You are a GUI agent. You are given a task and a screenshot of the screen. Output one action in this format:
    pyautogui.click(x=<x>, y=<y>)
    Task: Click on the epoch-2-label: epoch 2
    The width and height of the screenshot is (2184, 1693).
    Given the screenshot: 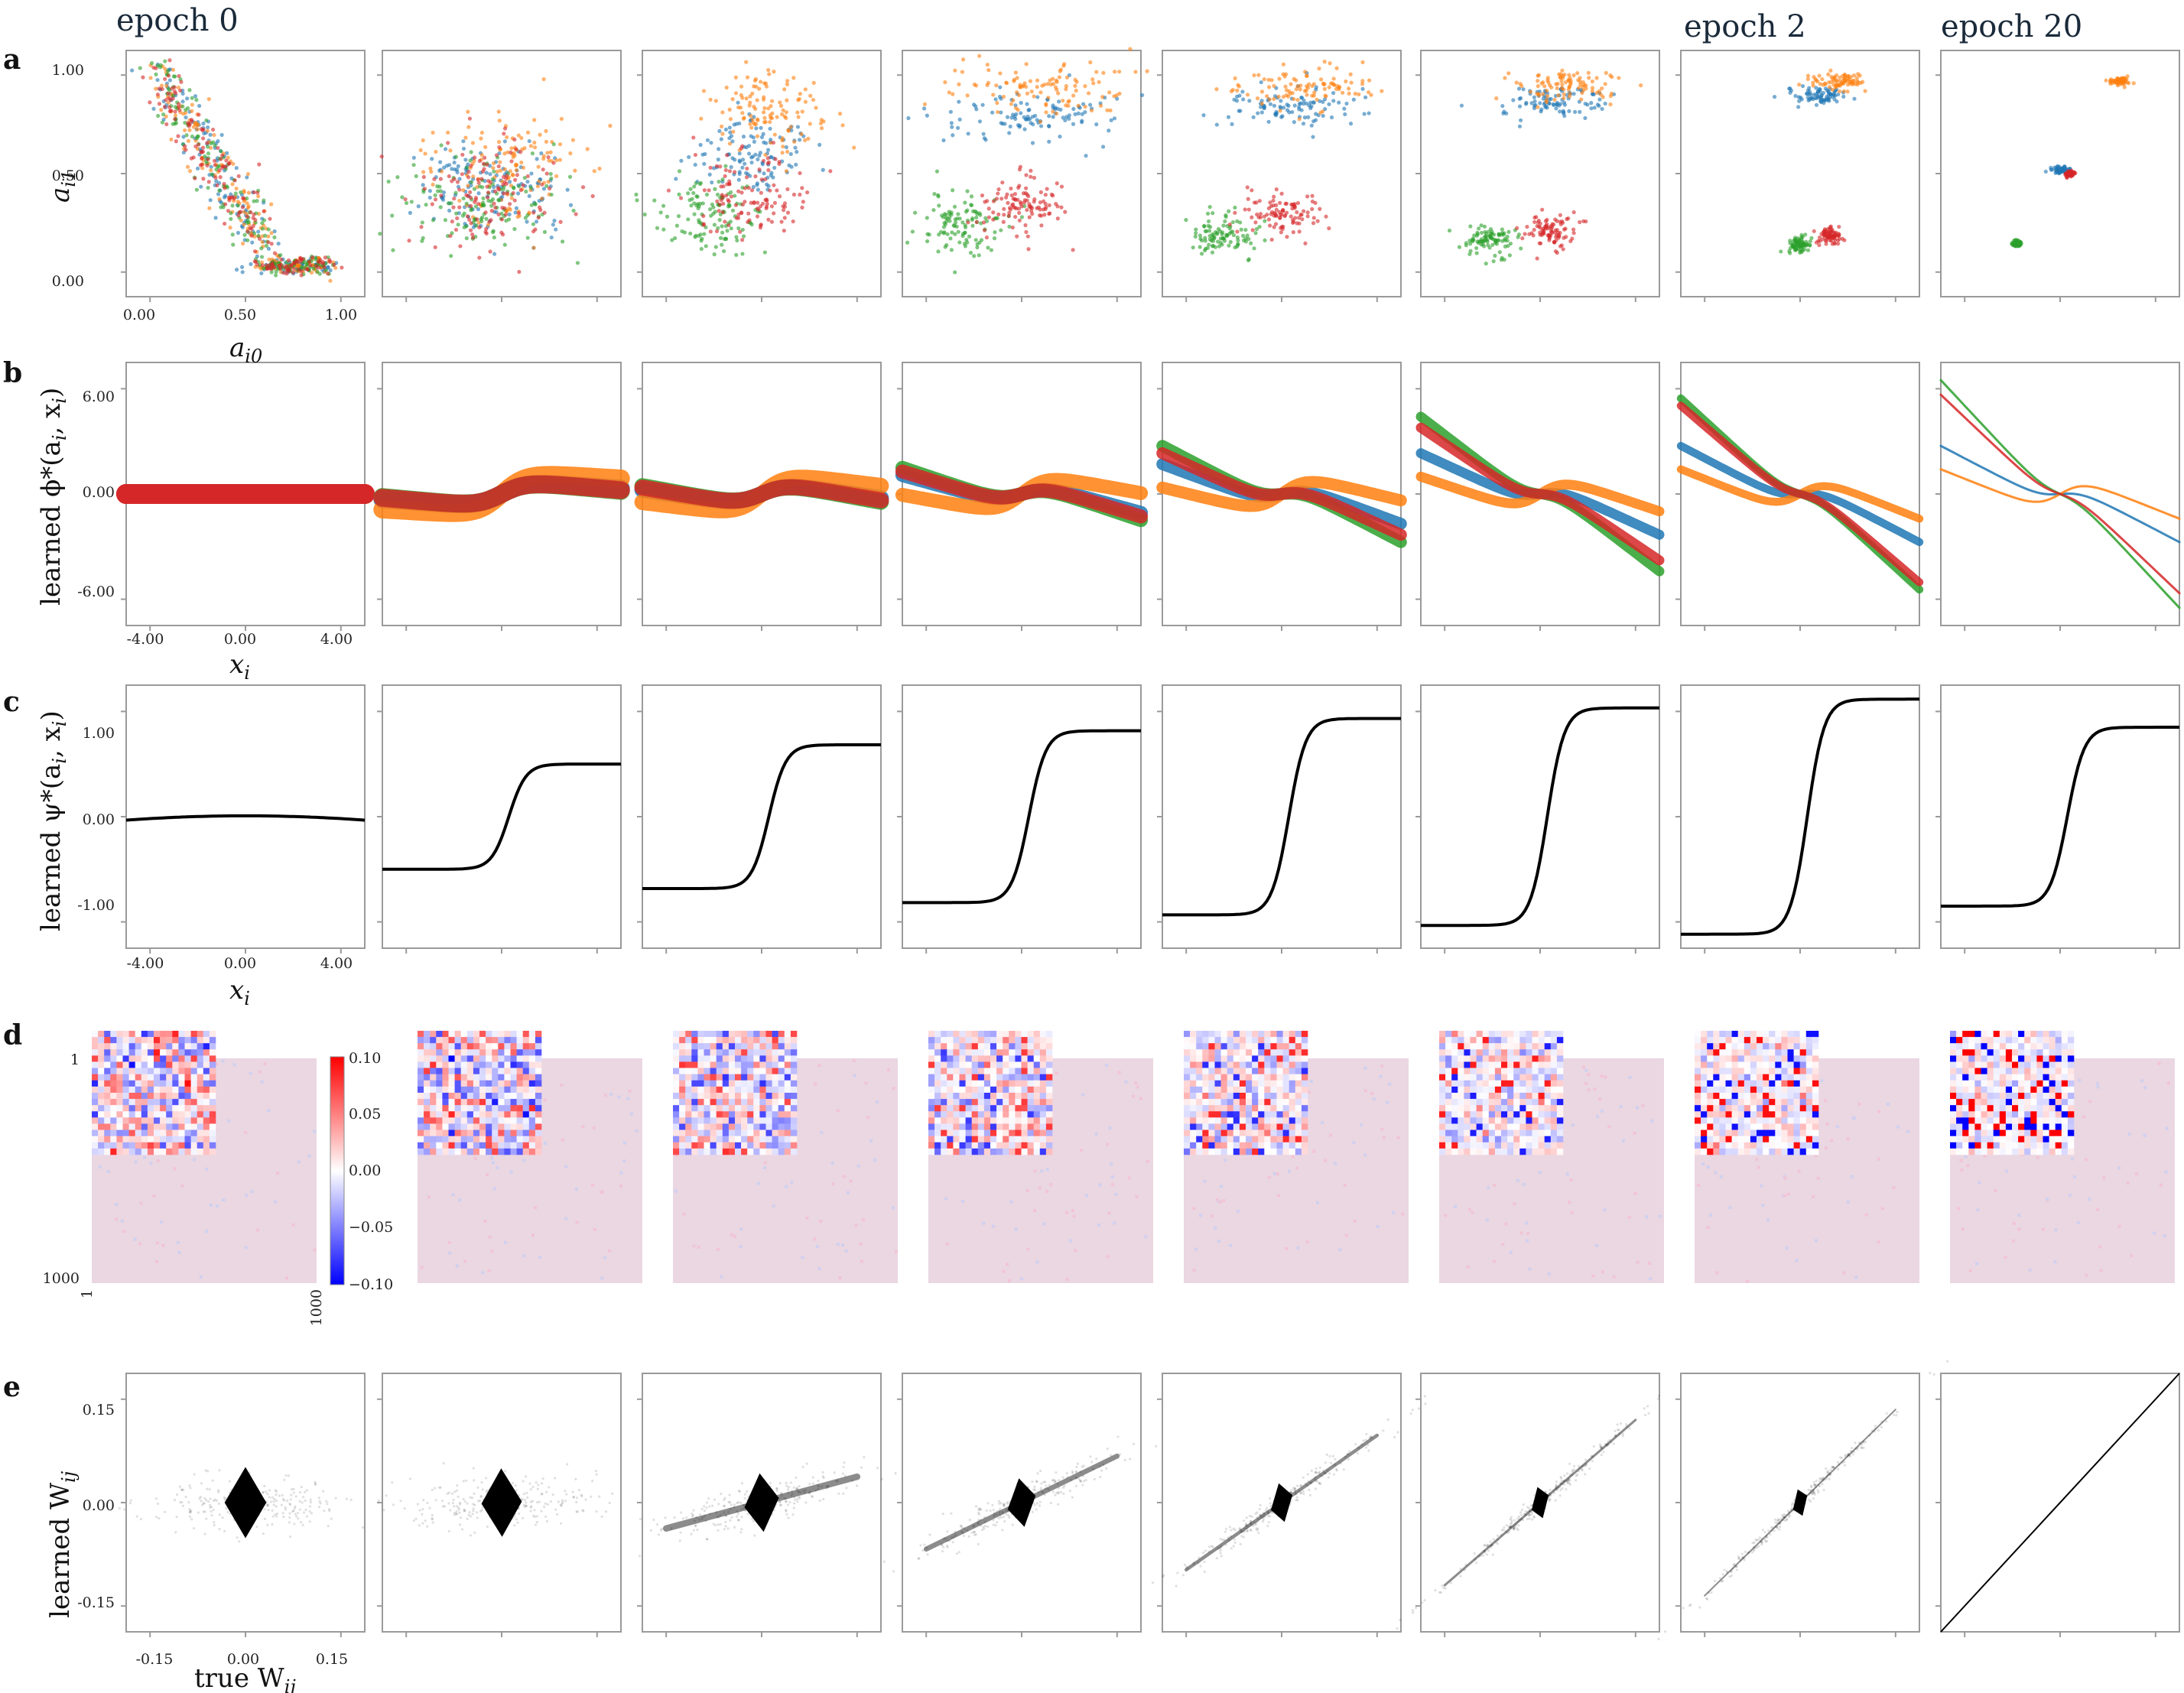 What is the action you would take?
    pyautogui.click(x=1745, y=26)
    